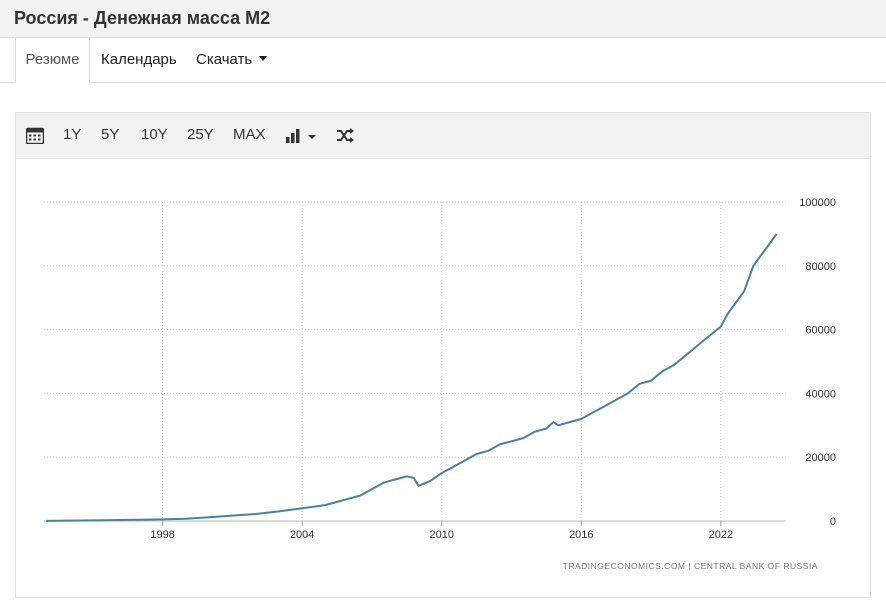 The width and height of the screenshot is (886, 610). What do you see at coordinates (820, 394) in the screenshot?
I see `y-tick-label: 40000` at bounding box center [820, 394].